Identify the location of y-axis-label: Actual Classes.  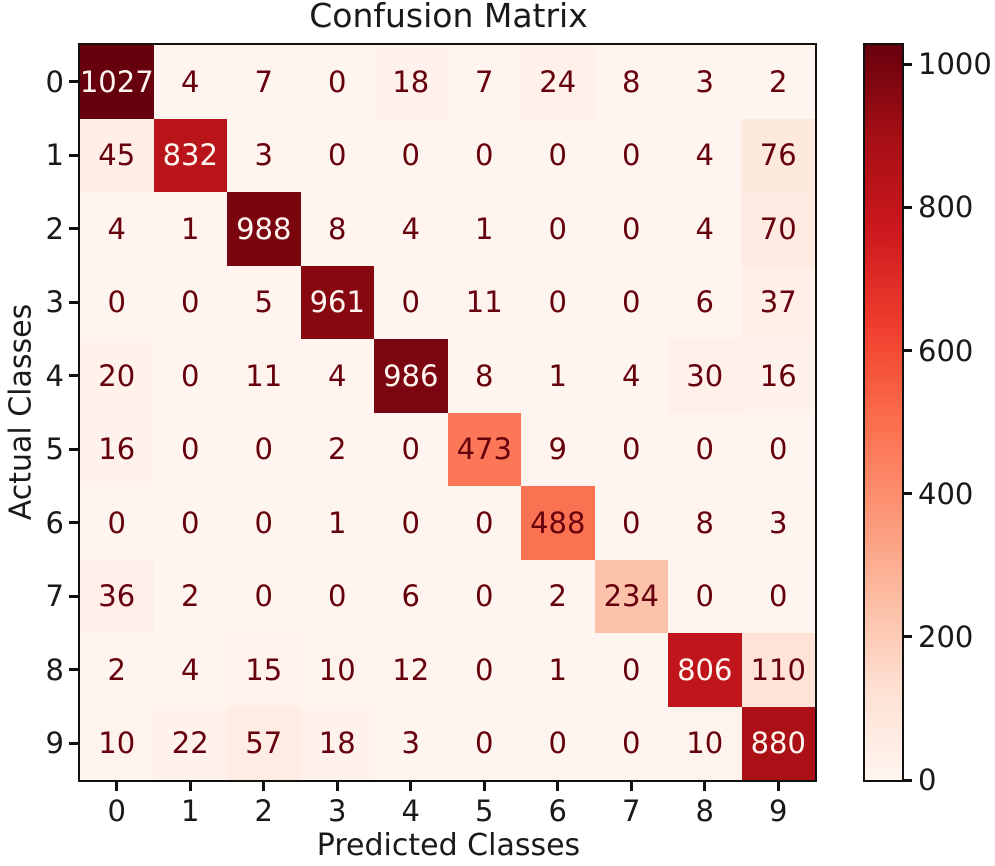
(21, 412).